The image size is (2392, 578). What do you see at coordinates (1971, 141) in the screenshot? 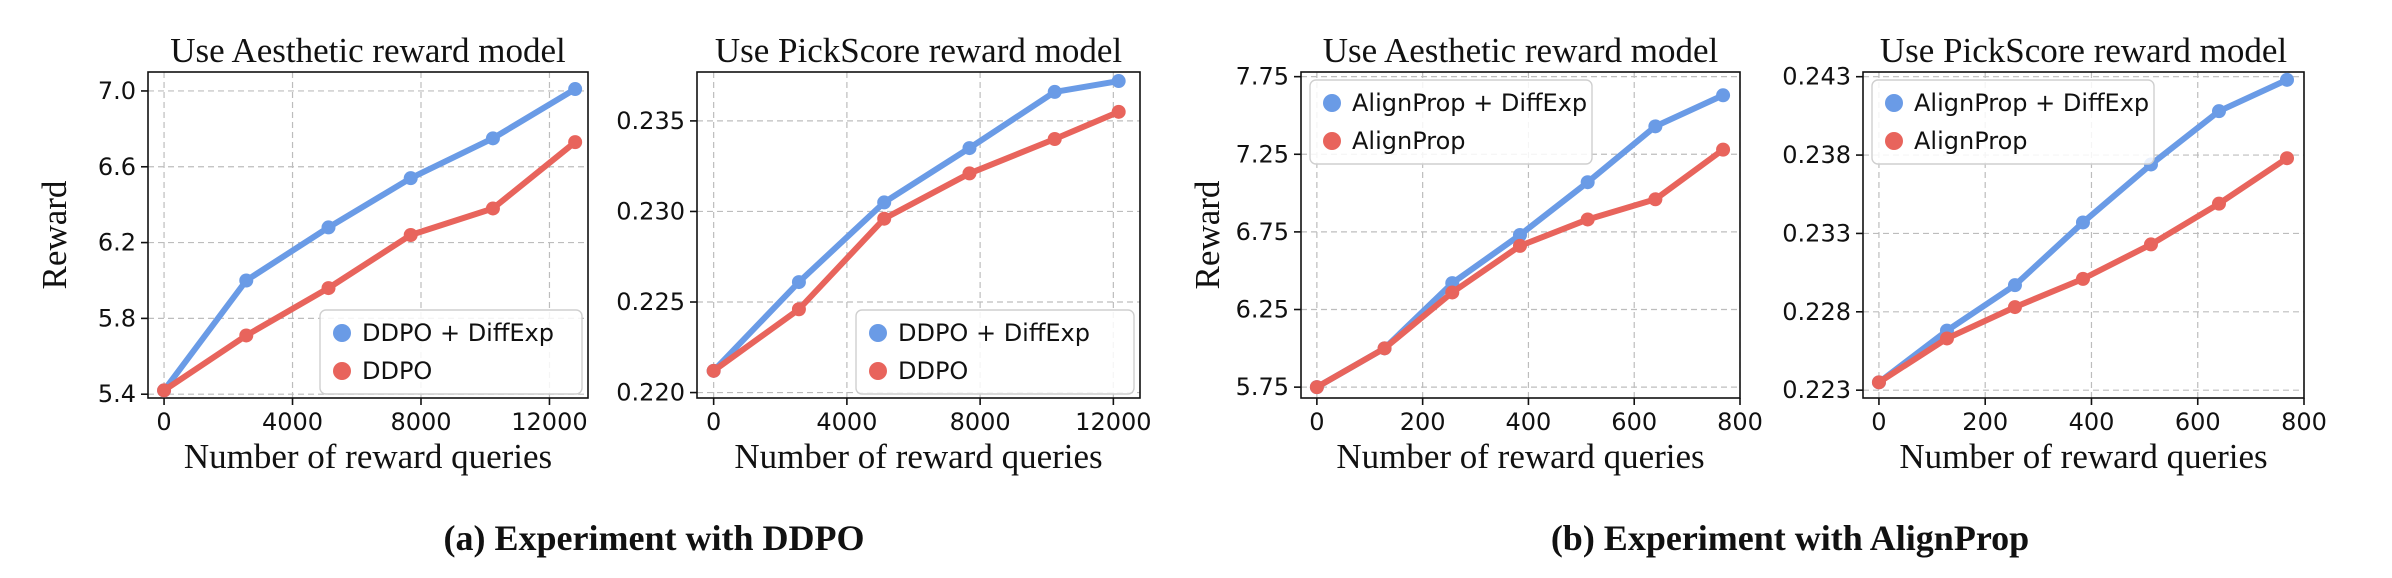
I see `legend-entry: AlignProp` at bounding box center [1971, 141].